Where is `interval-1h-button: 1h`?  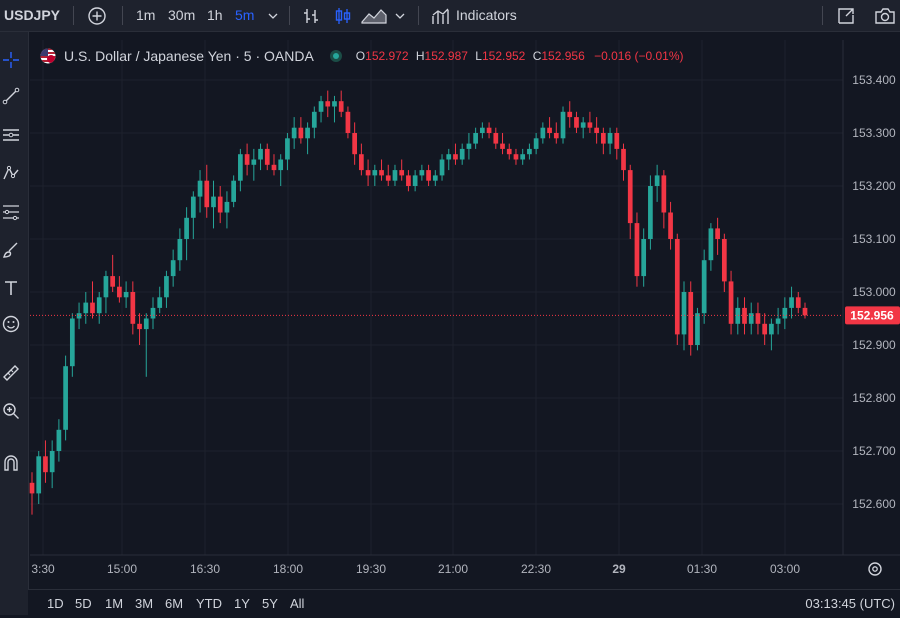
interval-1h-button: 1h is located at coordinates (215, 15).